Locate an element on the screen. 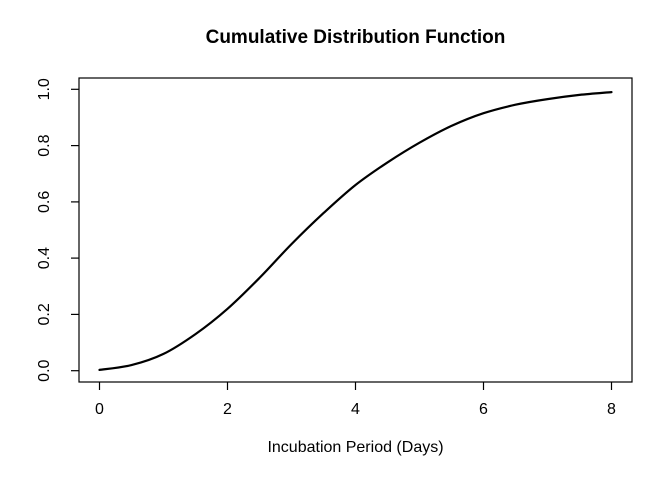  y-tick-label: 0.0 is located at coordinates (44, 370).